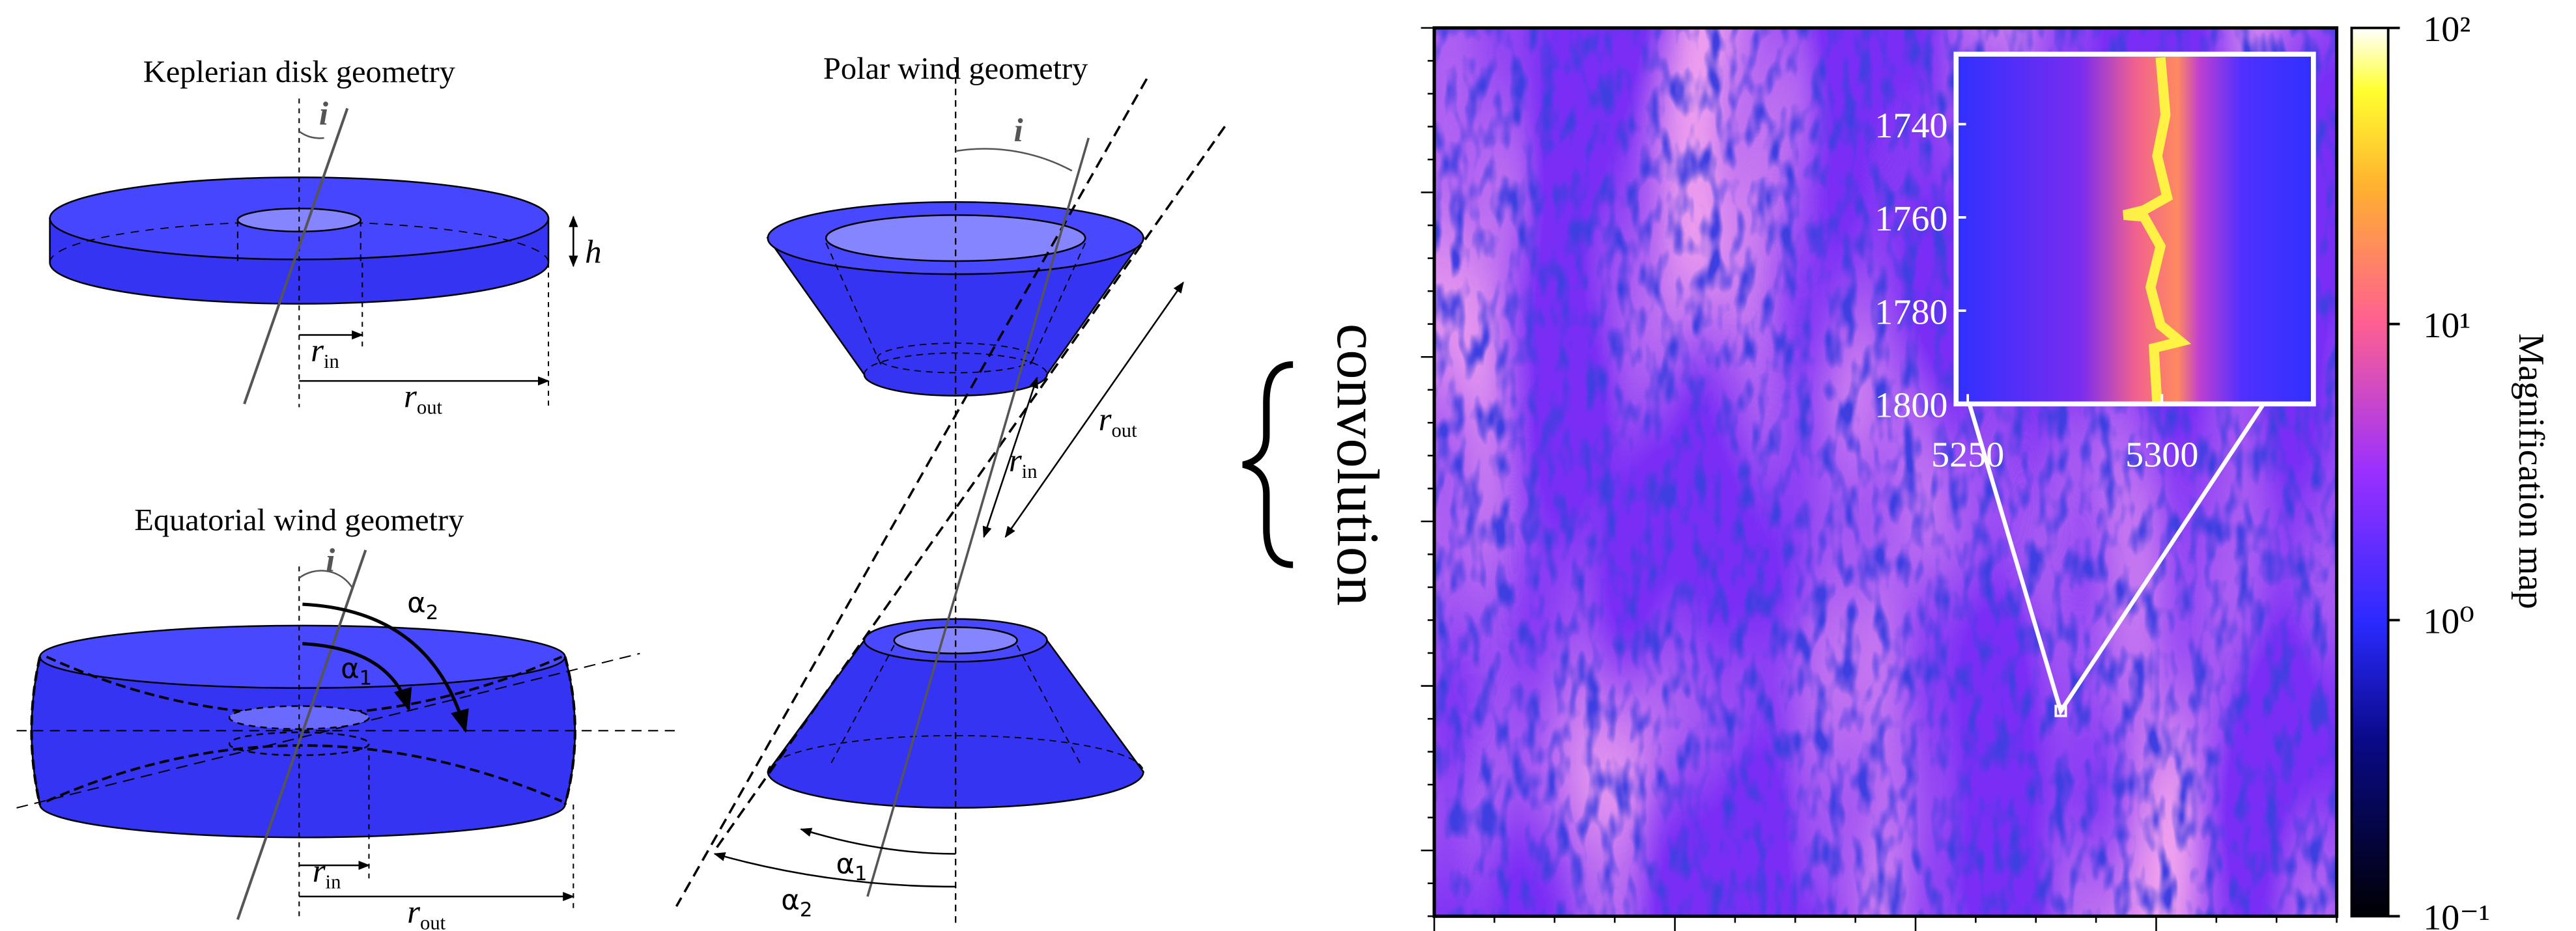  Describe the element at coordinates (2446, 29) in the screenshot. I see `colorbar-tick-label: 10²` at that location.